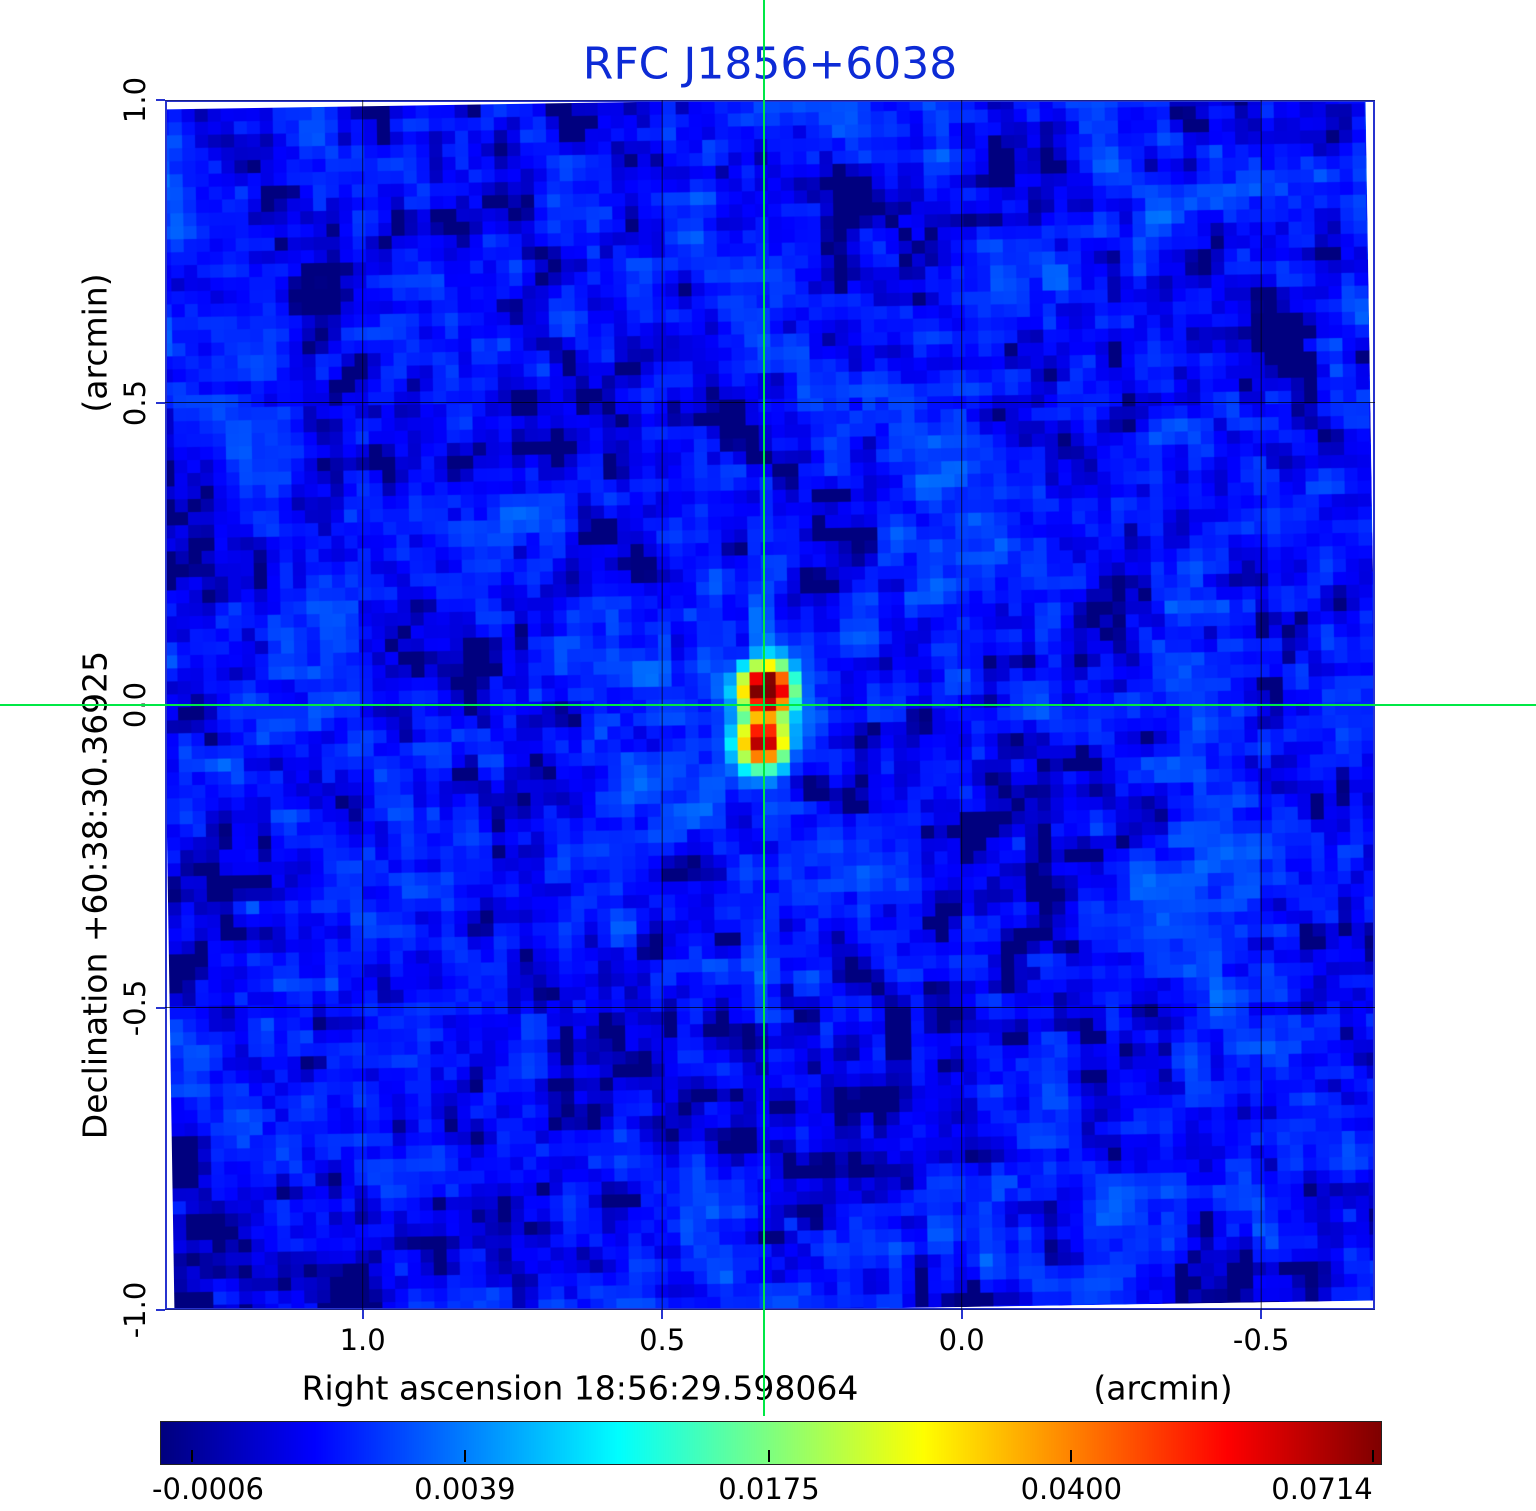  What do you see at coordinates (135, 705) in the screenshot?
I see `y-tick-label: 0.0` at bounding box center [135, 705].